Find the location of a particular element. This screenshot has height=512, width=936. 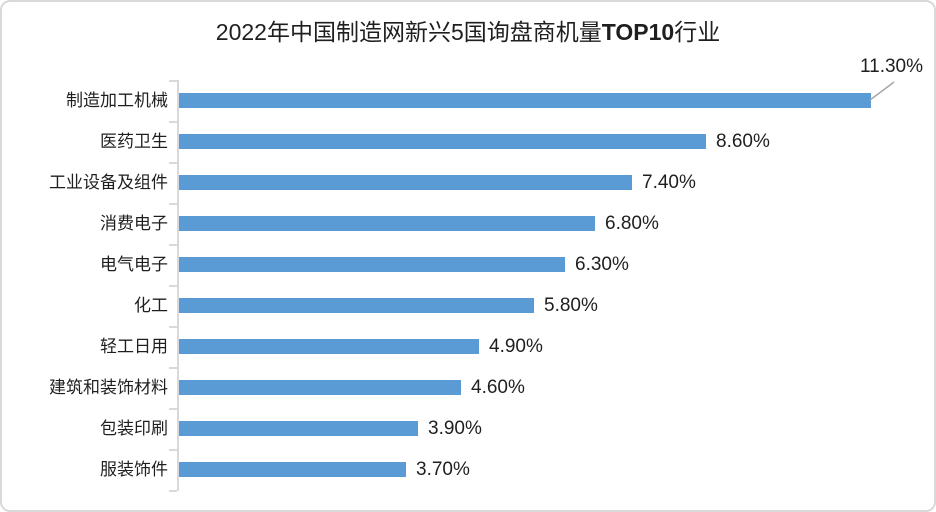

bar-row: 轻工日用 4.90% is located at coordinates (469, 346).